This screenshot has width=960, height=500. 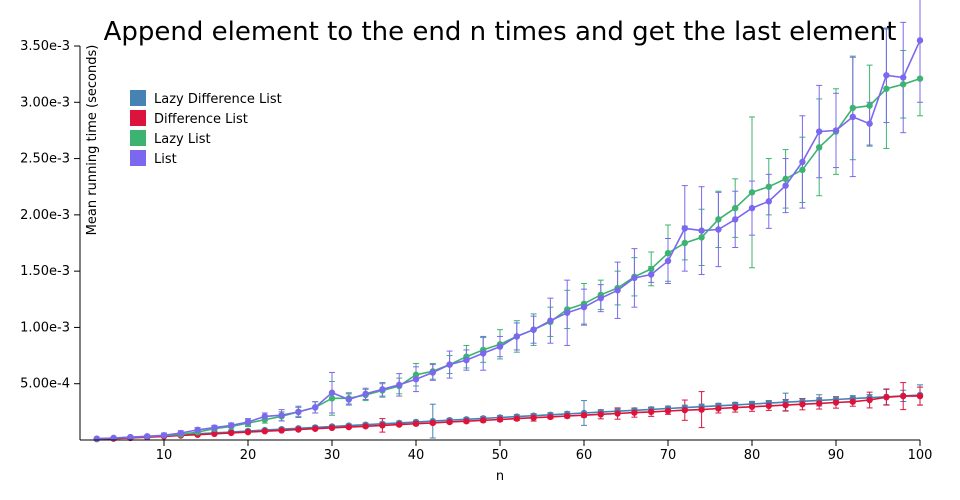 I want to click on x-tick-label: 10, so click(x=164, y=455).